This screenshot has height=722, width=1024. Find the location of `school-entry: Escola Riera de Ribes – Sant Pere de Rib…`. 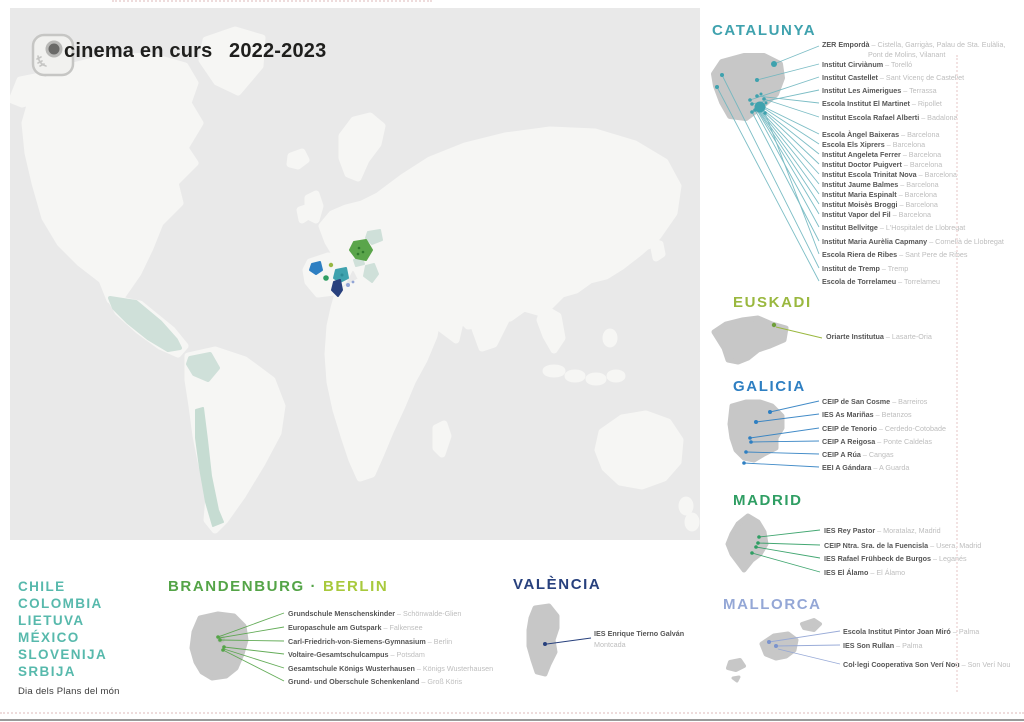

school-entry: Escola Riera de Ribes – Sant Pere de Rib… is located at coordinates (895, 254).